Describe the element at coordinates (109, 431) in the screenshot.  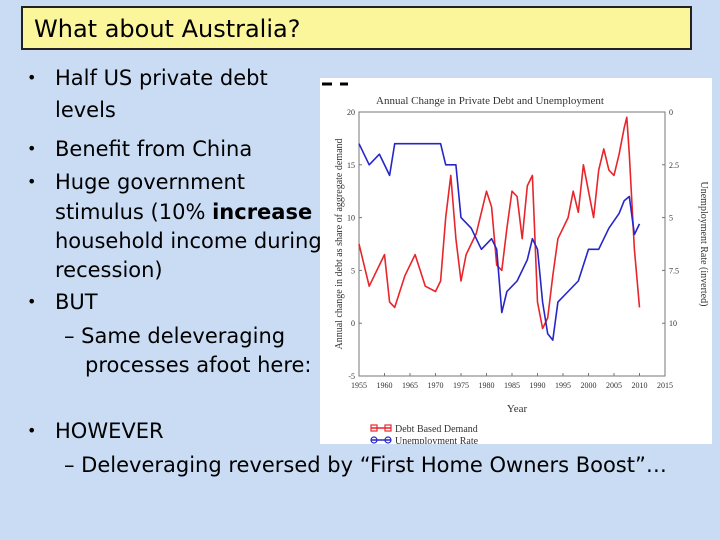
I see `bullet-text: HOWEVER` at that location.